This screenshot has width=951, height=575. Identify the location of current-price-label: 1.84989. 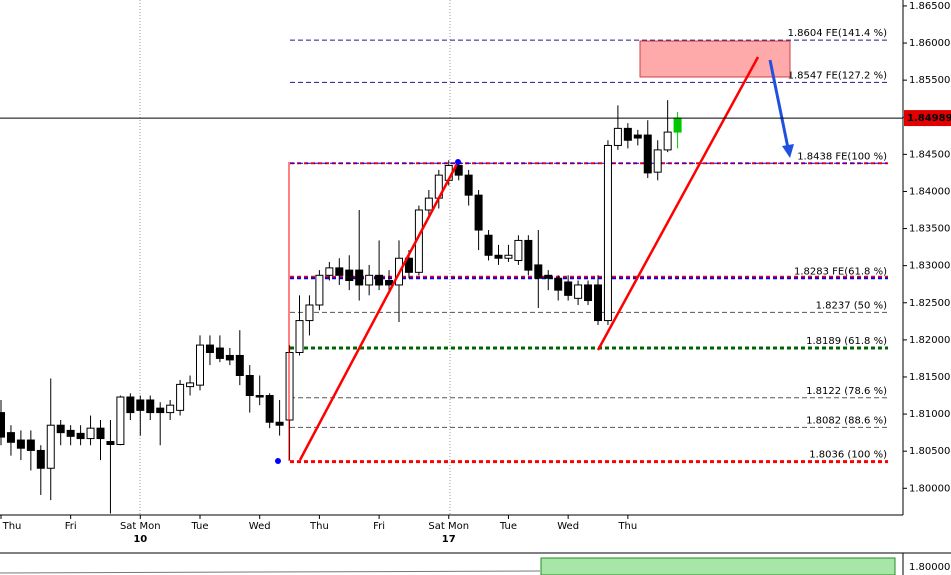
(929, 118).